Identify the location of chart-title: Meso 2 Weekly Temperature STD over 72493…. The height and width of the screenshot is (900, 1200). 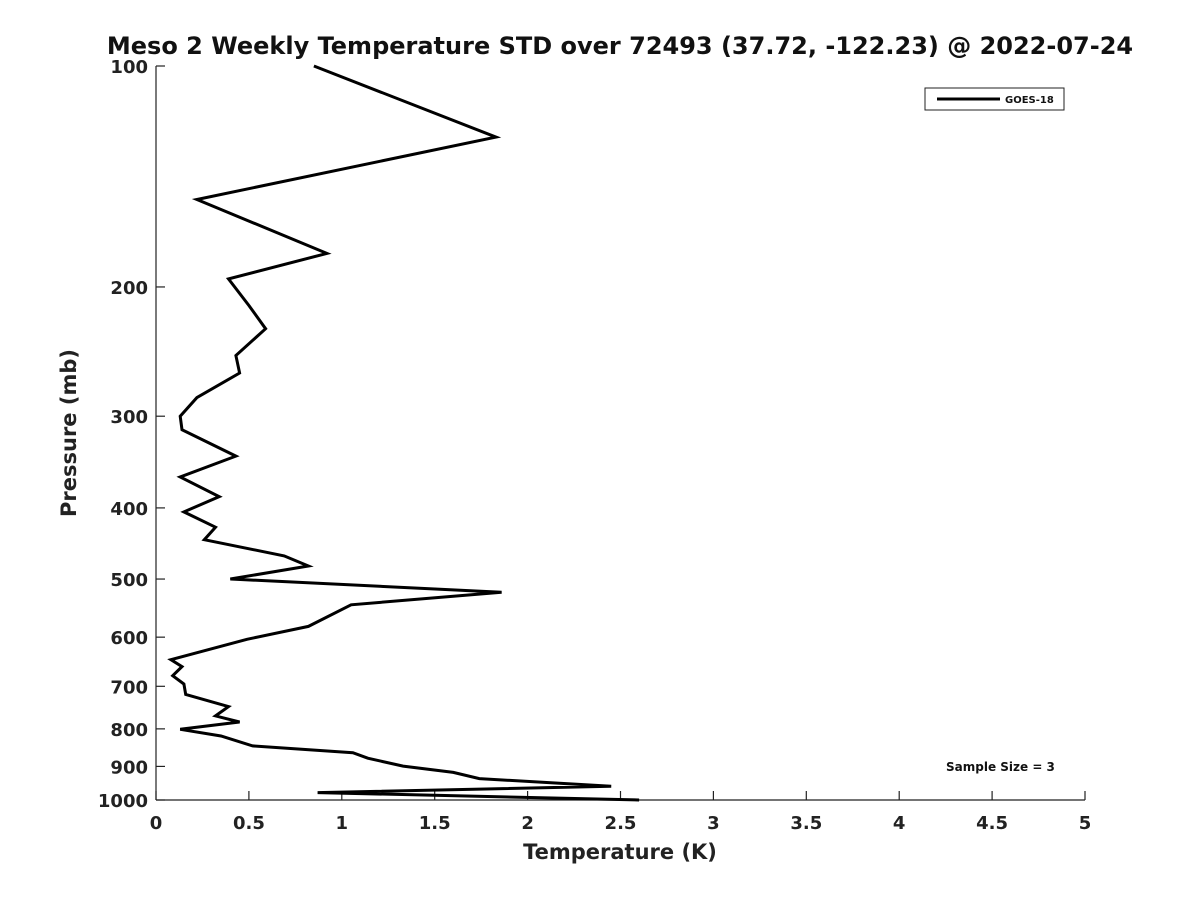
(620, 46).